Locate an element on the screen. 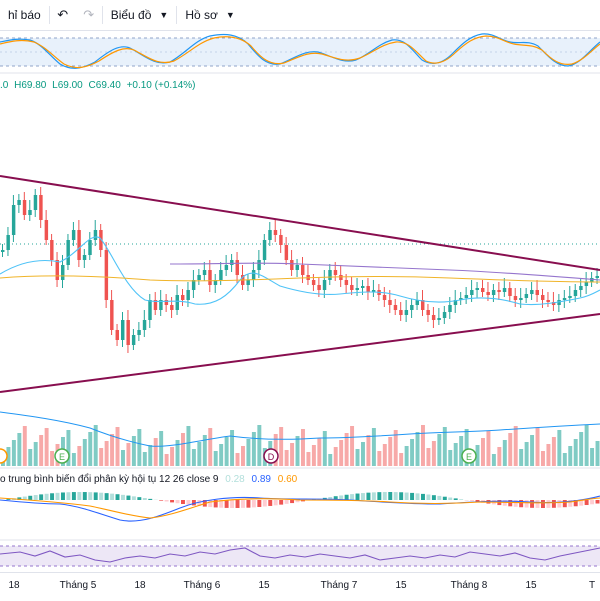 The width and height of the screenshot is (600, 601). macd-hist-value: 0.28 is located at coordinates (234, 479).